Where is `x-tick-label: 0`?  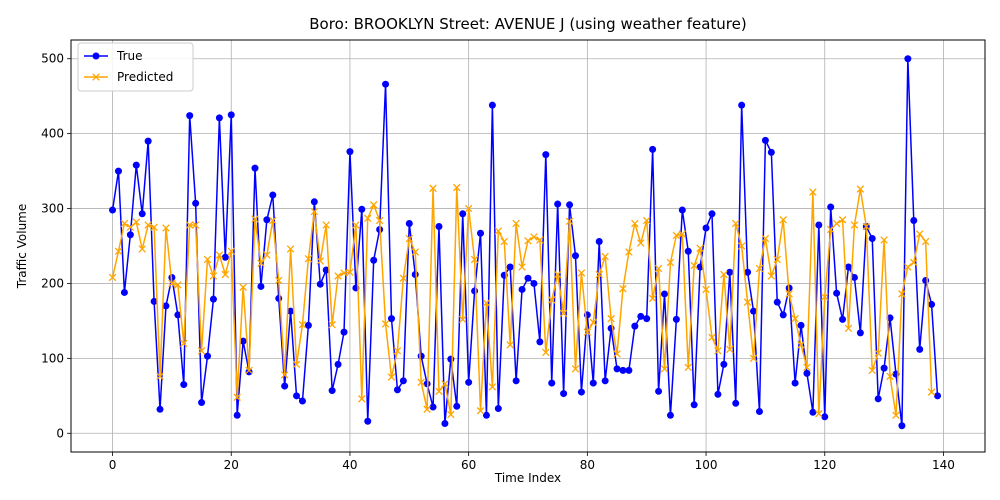 x-tick-label: 0 is located at coordinates (113, 465).